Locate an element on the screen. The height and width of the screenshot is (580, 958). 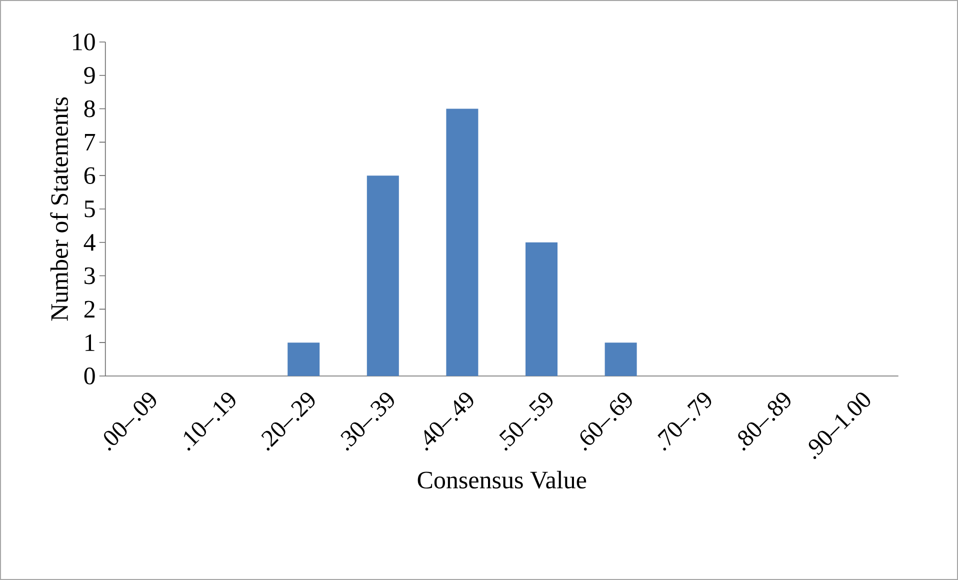
y-tick-label: 8 is located at coordinates (89, 109).